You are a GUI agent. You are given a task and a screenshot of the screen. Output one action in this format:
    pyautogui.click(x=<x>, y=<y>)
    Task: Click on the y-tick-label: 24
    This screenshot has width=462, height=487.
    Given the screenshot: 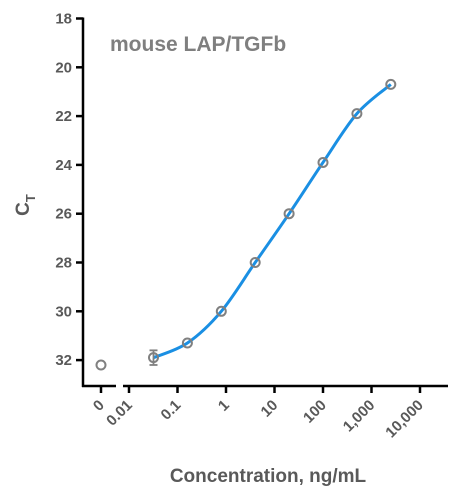 What is the action you would take?
    pyautogui.click(x=63, y=165)
    